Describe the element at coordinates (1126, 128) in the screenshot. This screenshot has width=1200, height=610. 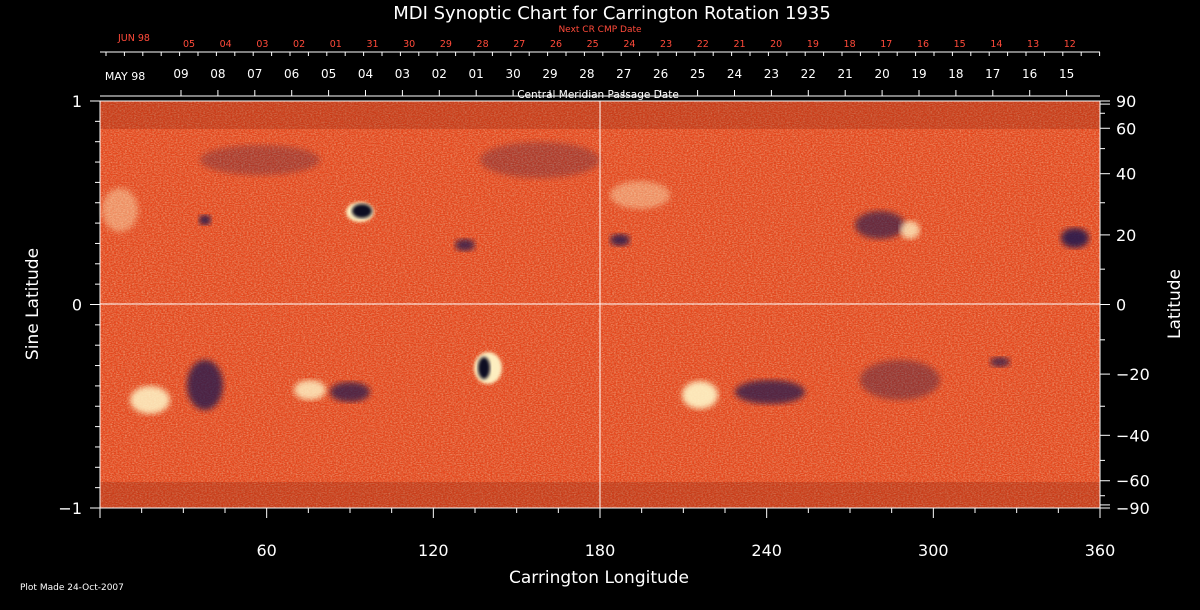
I see `right-y-tick-label: 60` at that location.